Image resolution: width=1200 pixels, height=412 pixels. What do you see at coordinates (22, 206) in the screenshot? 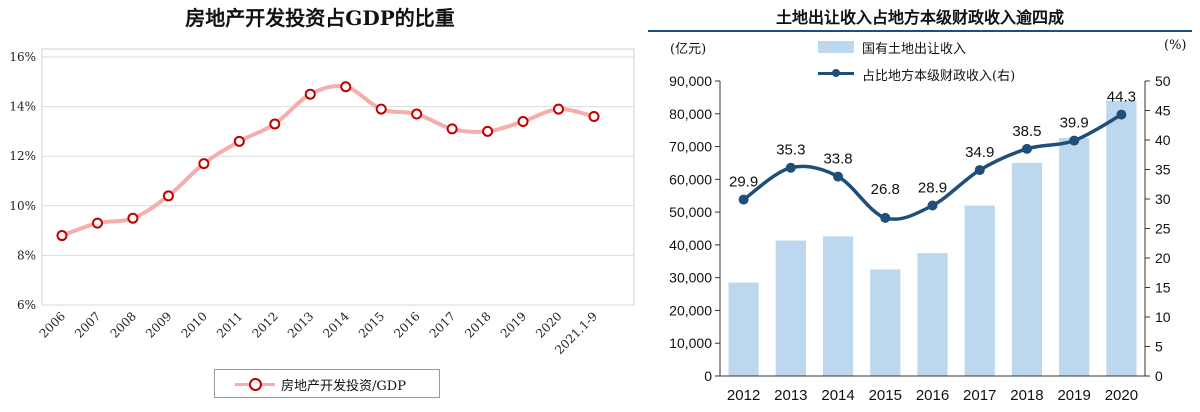
I see `y-tick-label: 10%` at bounding box center [22, 206].